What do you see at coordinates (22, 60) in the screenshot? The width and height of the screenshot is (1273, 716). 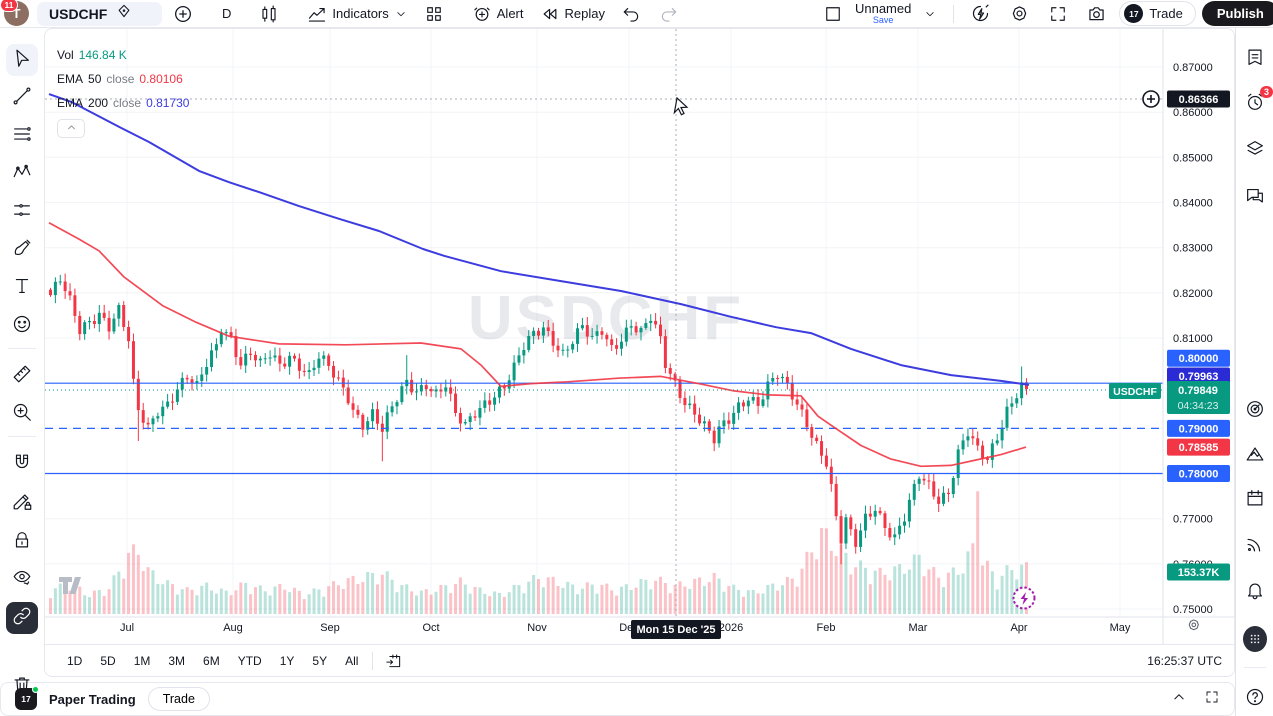 I see `cursor-tool` at bounding box center [22, 60].